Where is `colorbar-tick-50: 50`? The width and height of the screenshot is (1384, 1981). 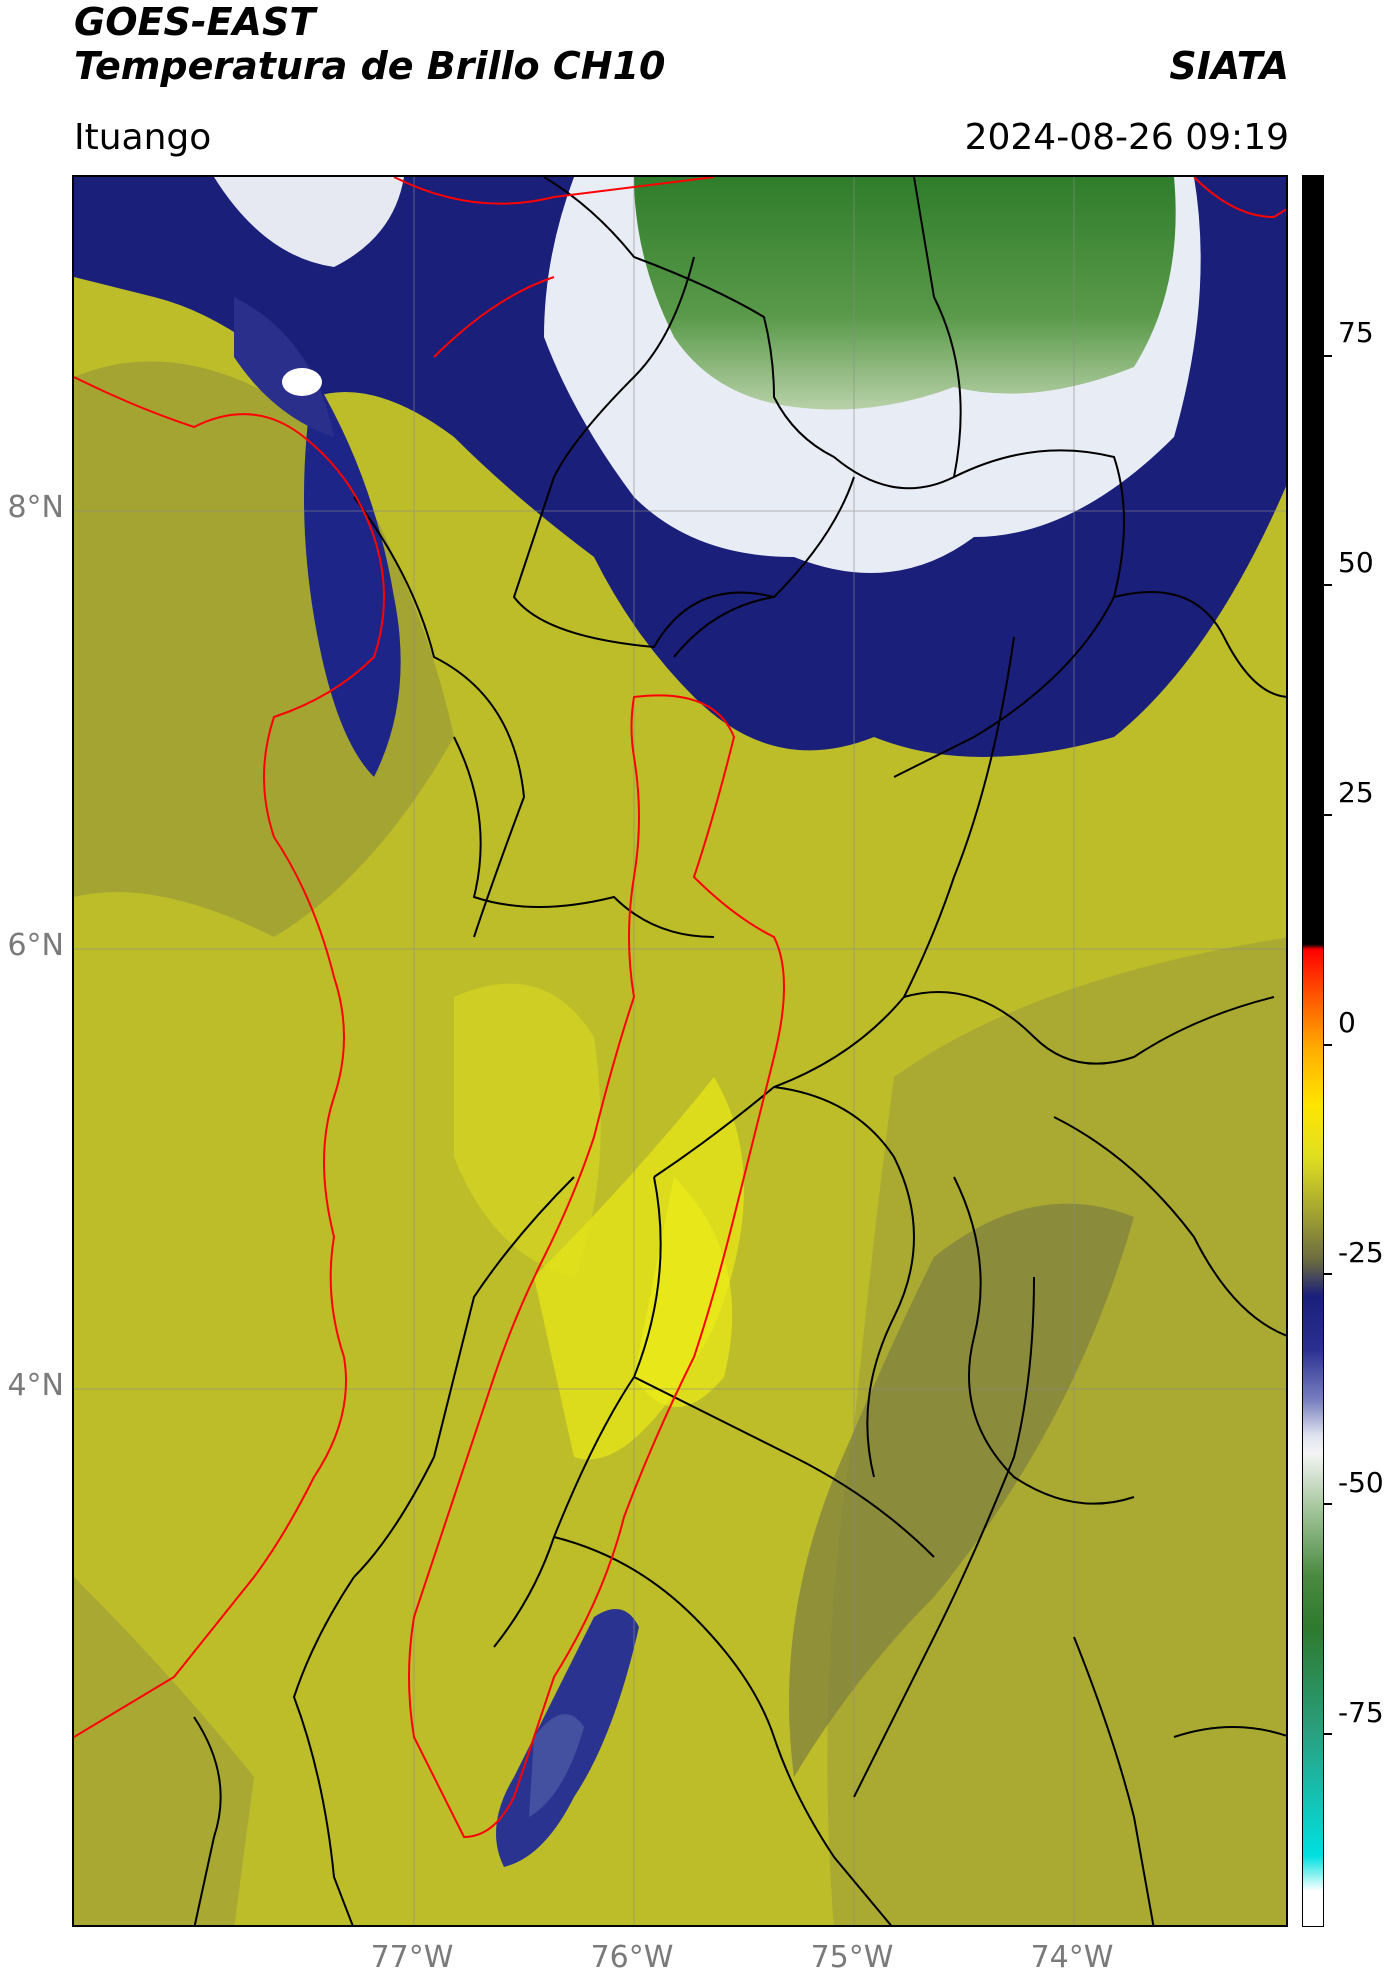
colorbar-tick-50: 50 is located at coordinates (1356, 562).